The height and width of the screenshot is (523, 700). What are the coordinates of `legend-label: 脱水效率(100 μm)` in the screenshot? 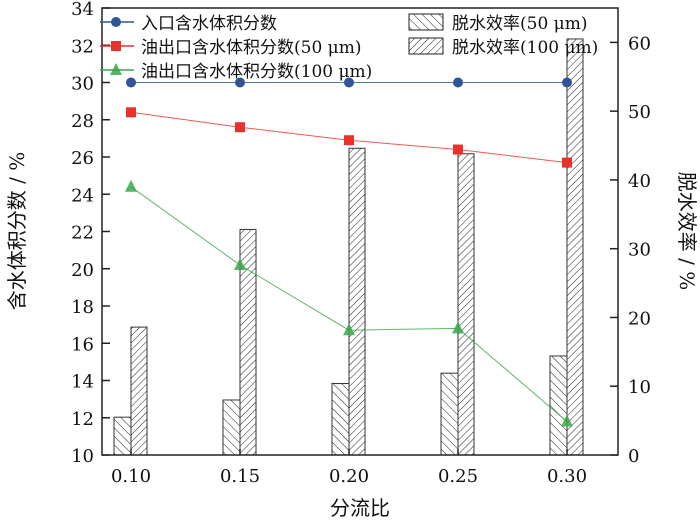 It's located at (525, 48).